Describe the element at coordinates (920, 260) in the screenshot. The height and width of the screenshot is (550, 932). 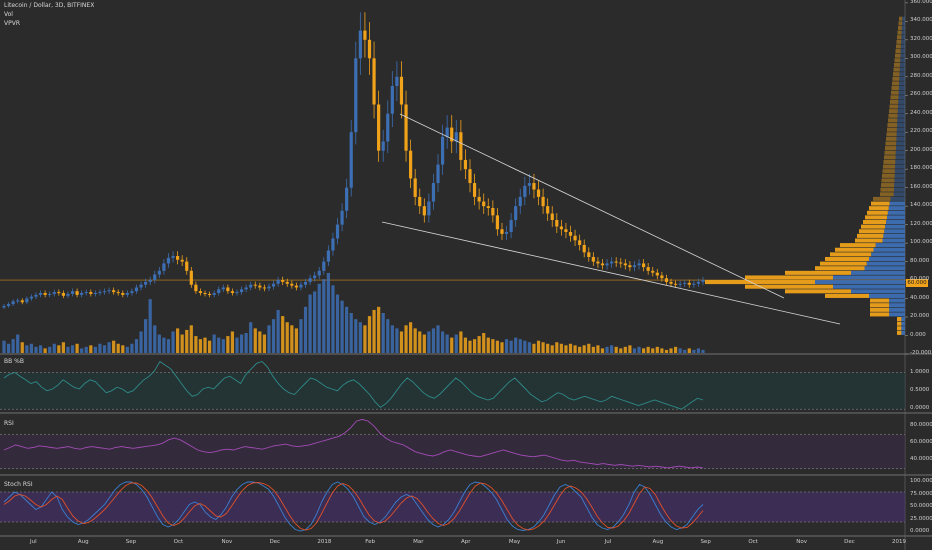
I see `price-axis-label: 80.000` at that location.